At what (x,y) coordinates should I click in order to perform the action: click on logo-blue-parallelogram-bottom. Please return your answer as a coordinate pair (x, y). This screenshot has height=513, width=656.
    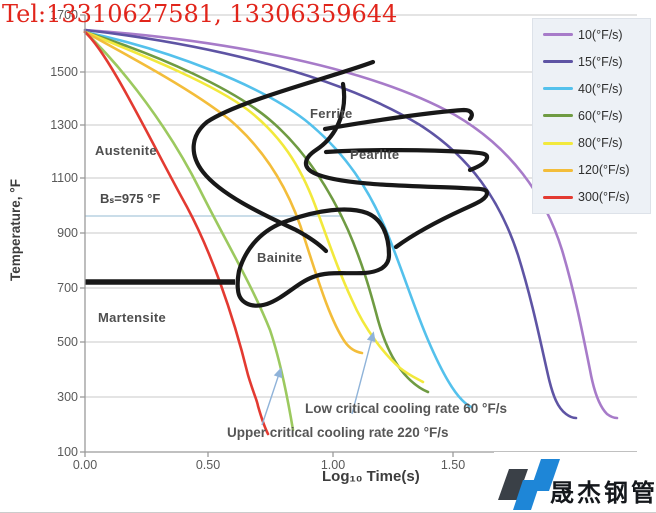
    Looking at the image, I should click on (527, 495).